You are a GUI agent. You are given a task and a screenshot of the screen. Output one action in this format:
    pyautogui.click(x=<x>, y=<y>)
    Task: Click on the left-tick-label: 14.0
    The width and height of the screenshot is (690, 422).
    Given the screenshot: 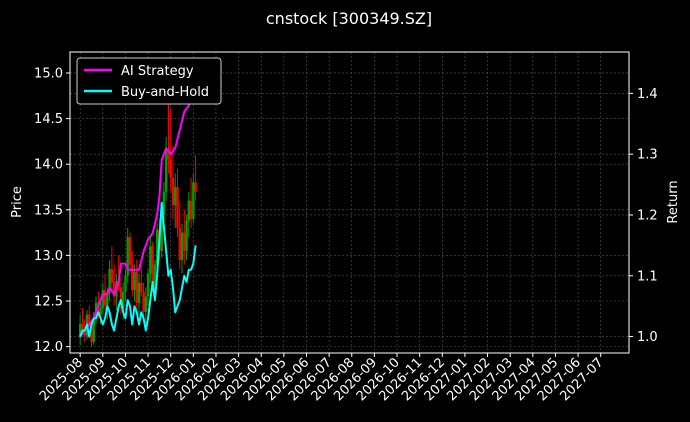 What is the action you would take?
    pyautogui.click(x=48, y=165)
    